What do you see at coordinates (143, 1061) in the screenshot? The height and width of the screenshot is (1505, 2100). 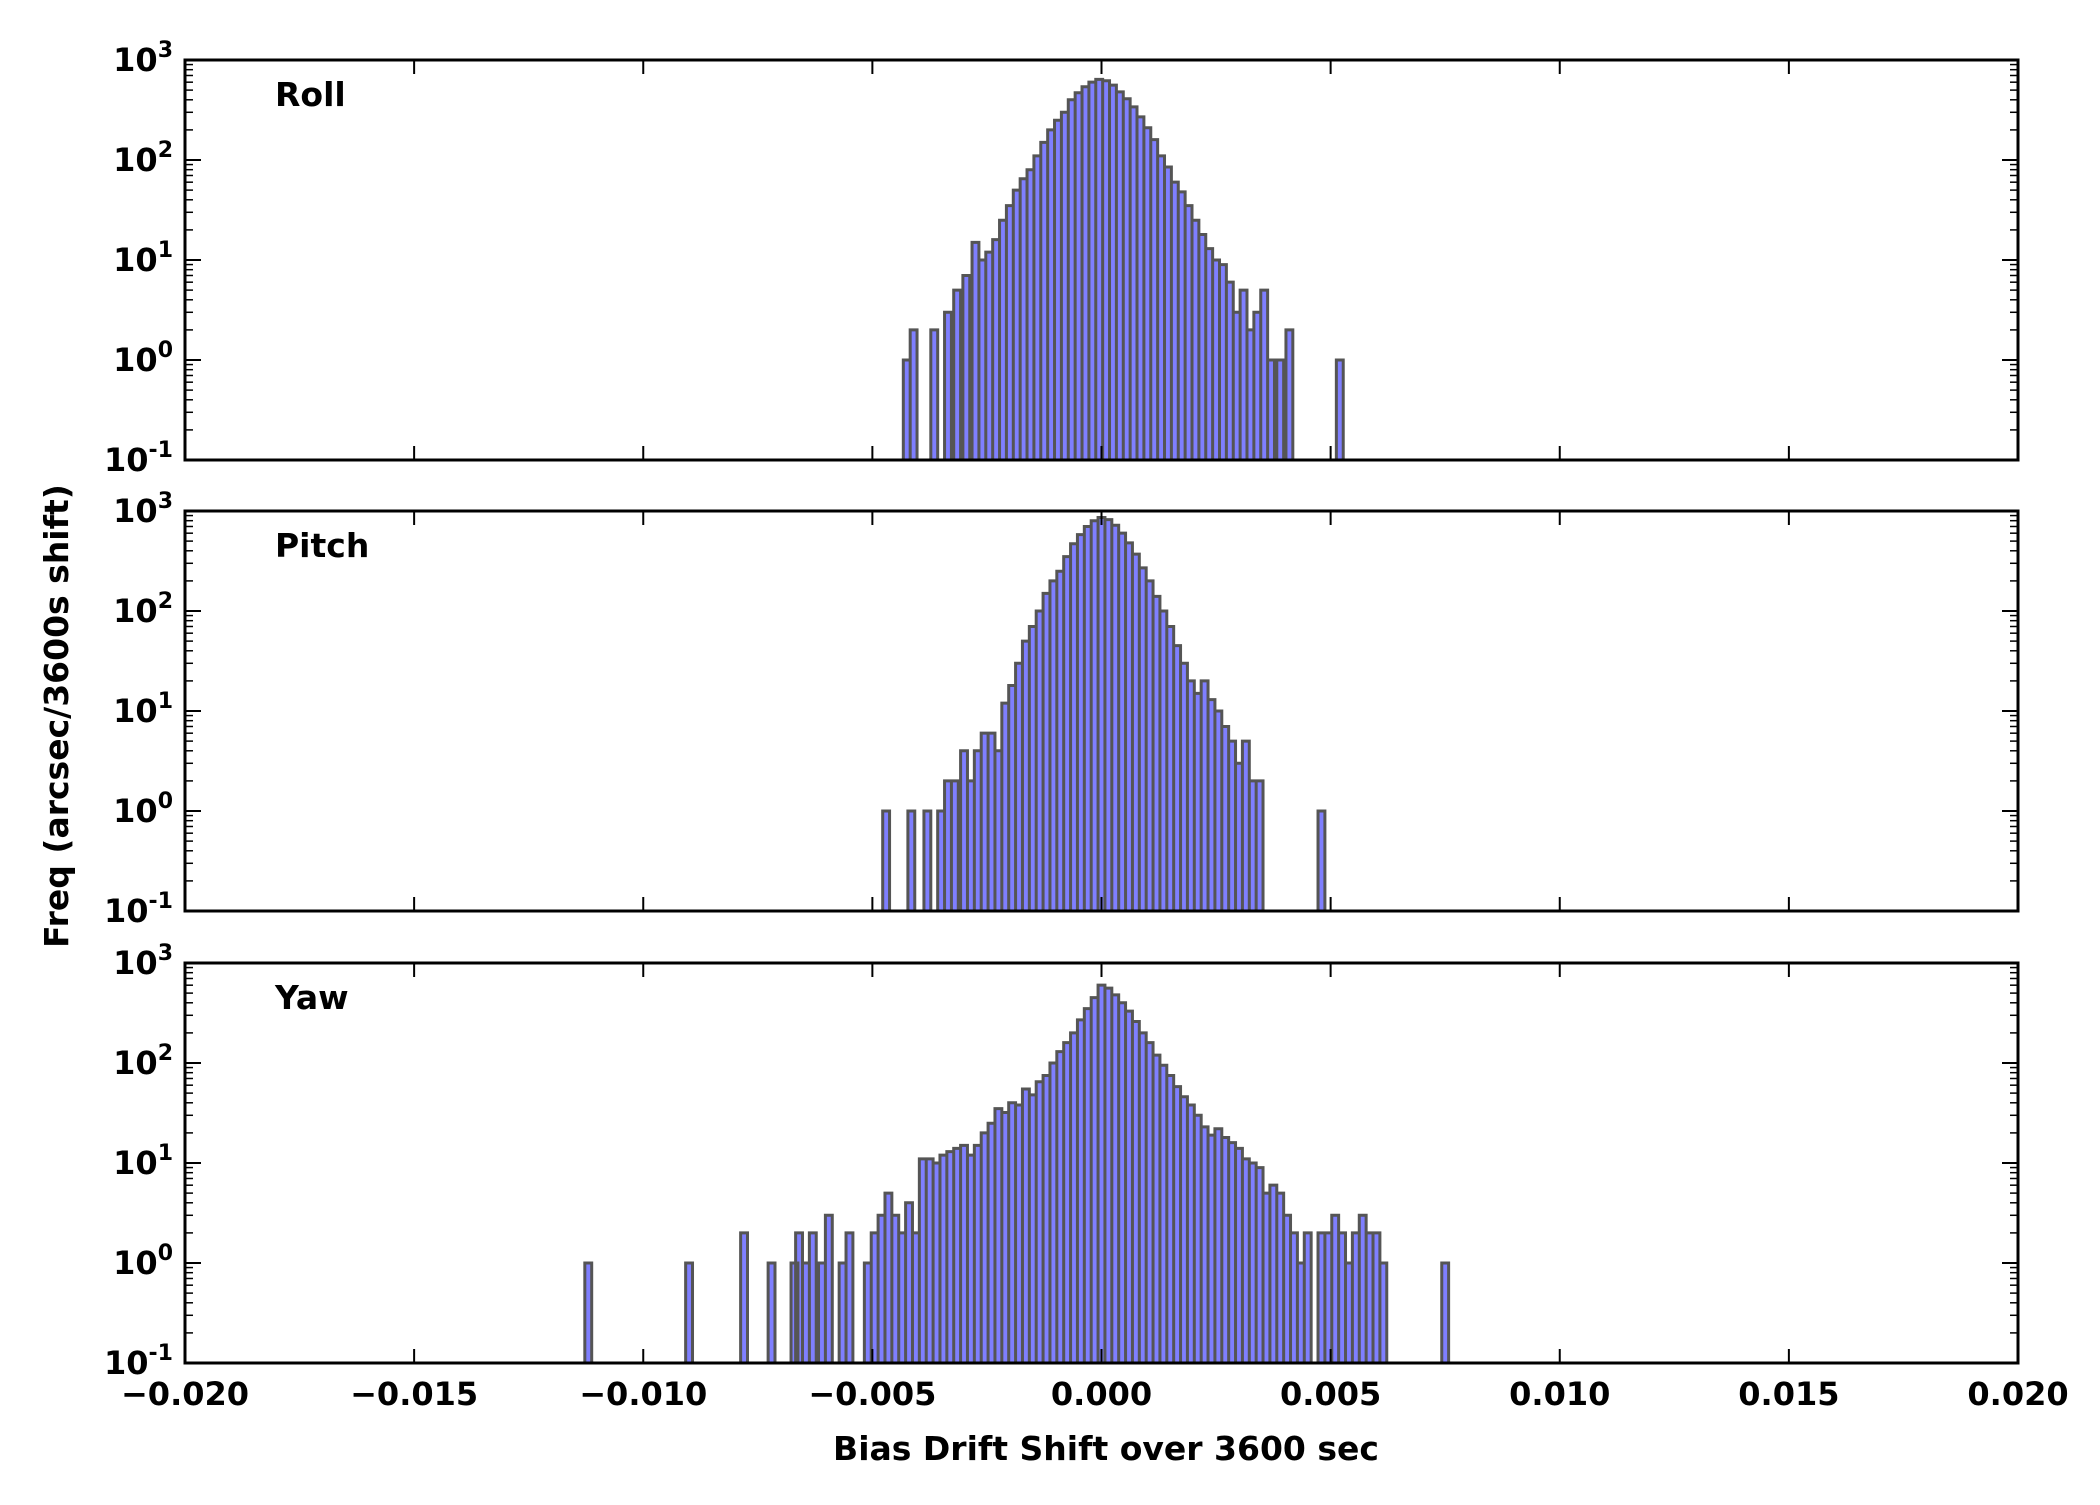 I see `y-tick-label: 102` at bounding box center [143, 1061].